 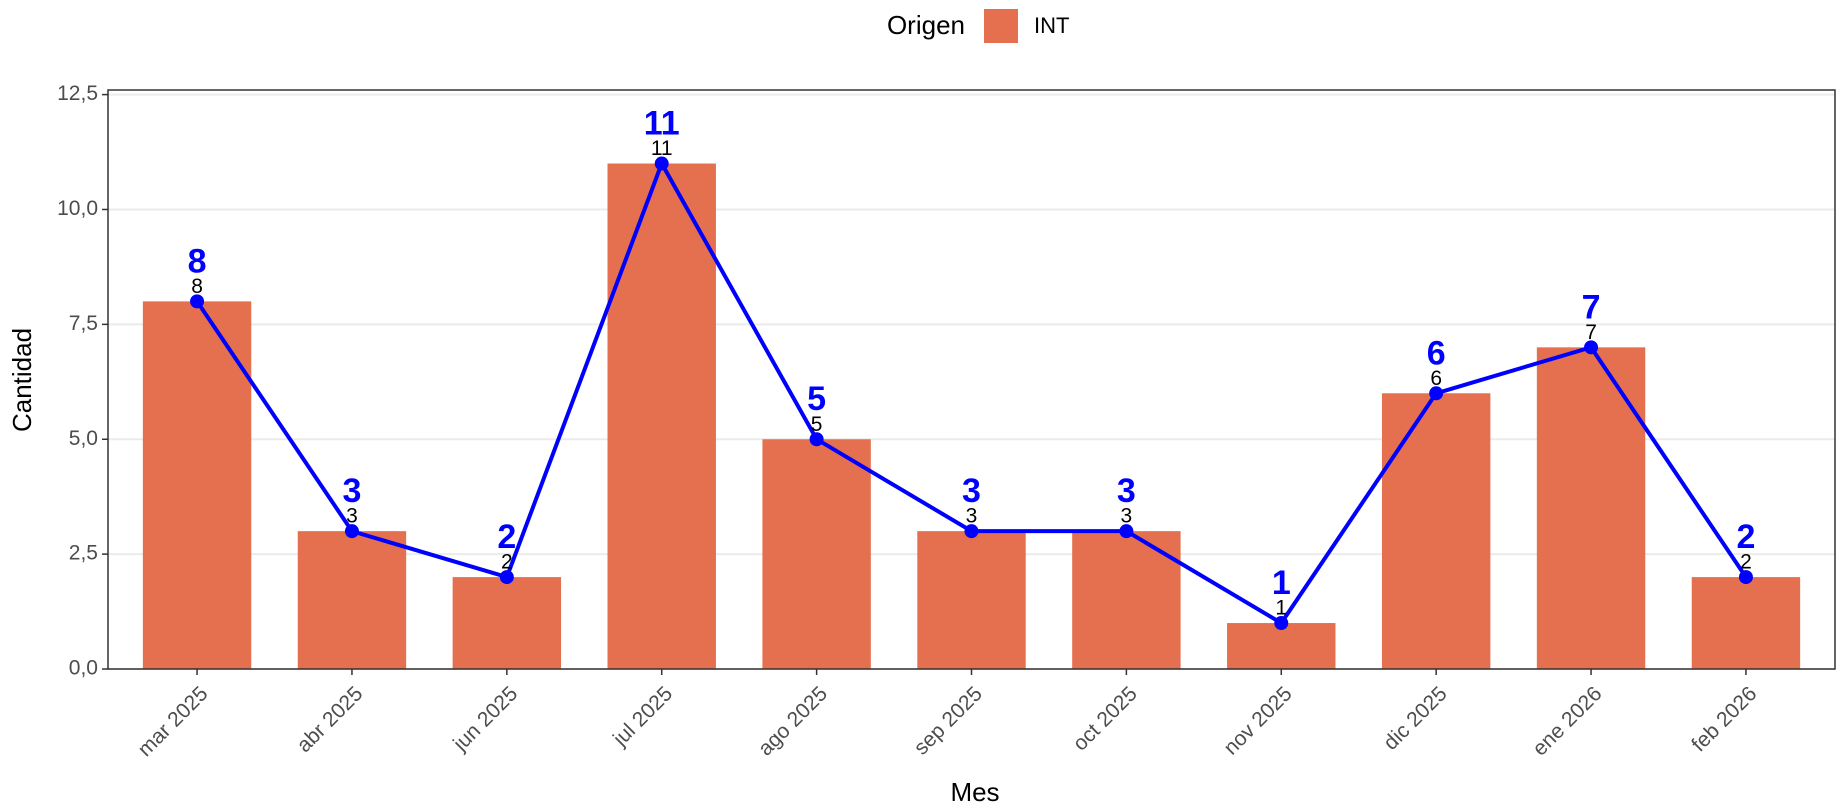 I want to click on bar-value-label: 5, so click(x=817, y=424).